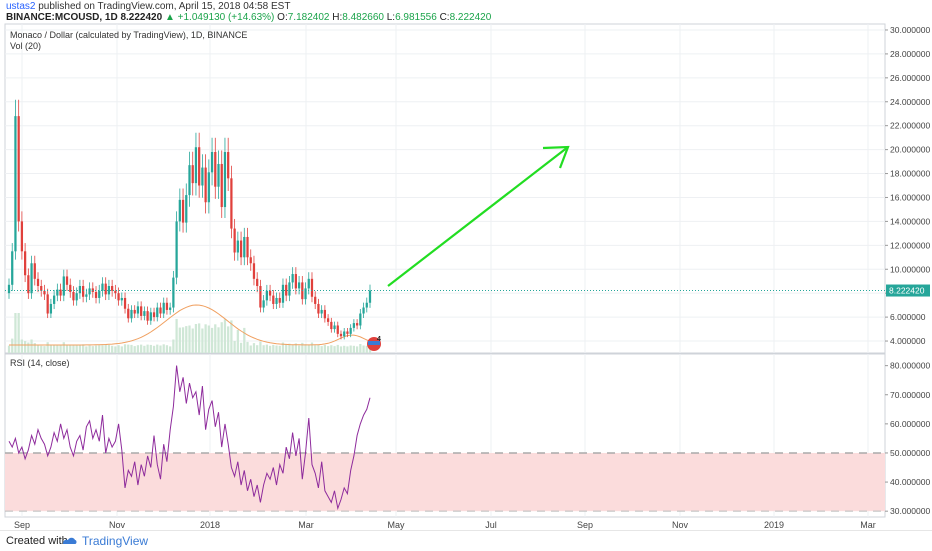  Describe the element at coordinates (282, 17) in the screenshot. I see `open-label: O:` at that location.